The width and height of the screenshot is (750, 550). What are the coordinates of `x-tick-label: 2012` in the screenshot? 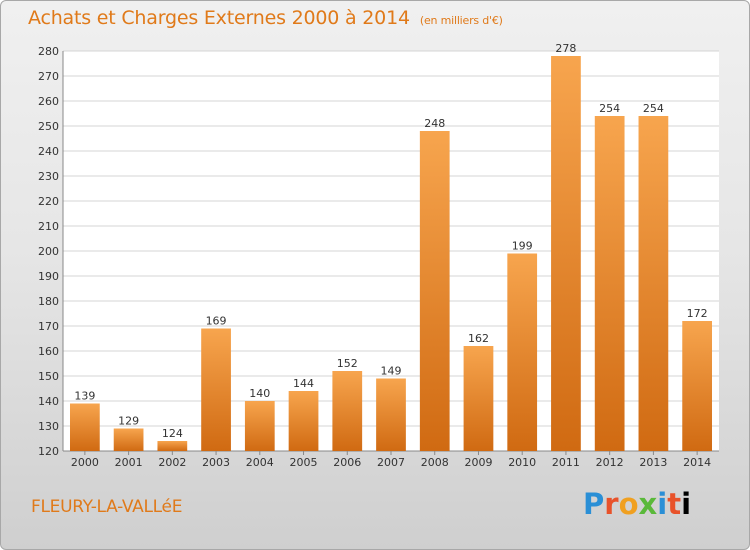 It's located at (610, 462).